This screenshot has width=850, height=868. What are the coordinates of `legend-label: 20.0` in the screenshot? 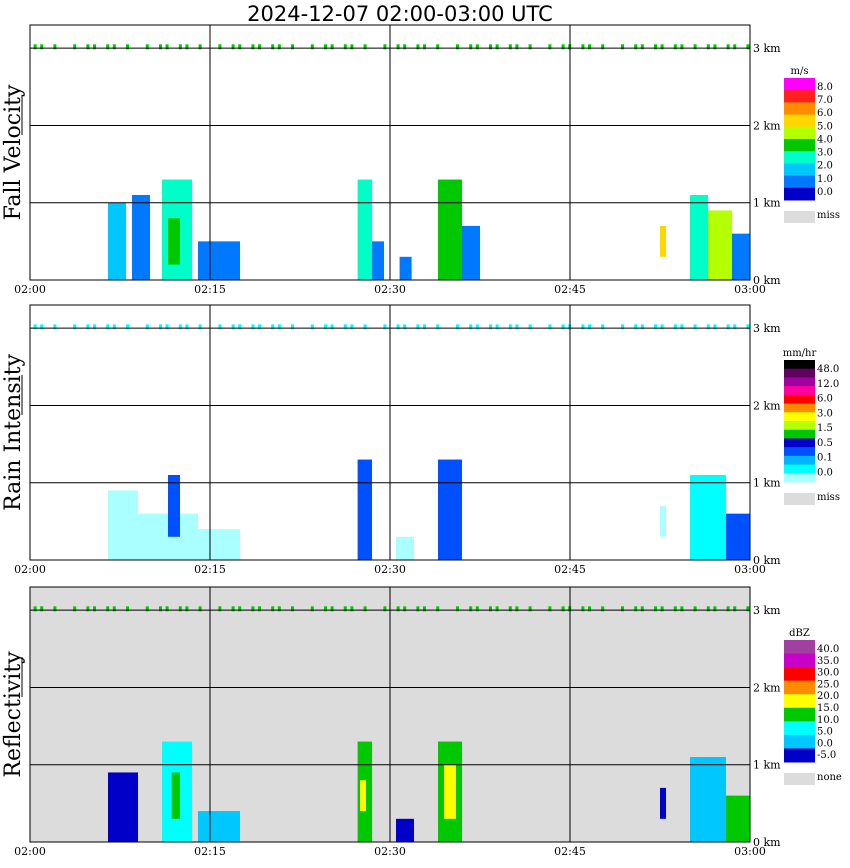 It's located at (828, 696).